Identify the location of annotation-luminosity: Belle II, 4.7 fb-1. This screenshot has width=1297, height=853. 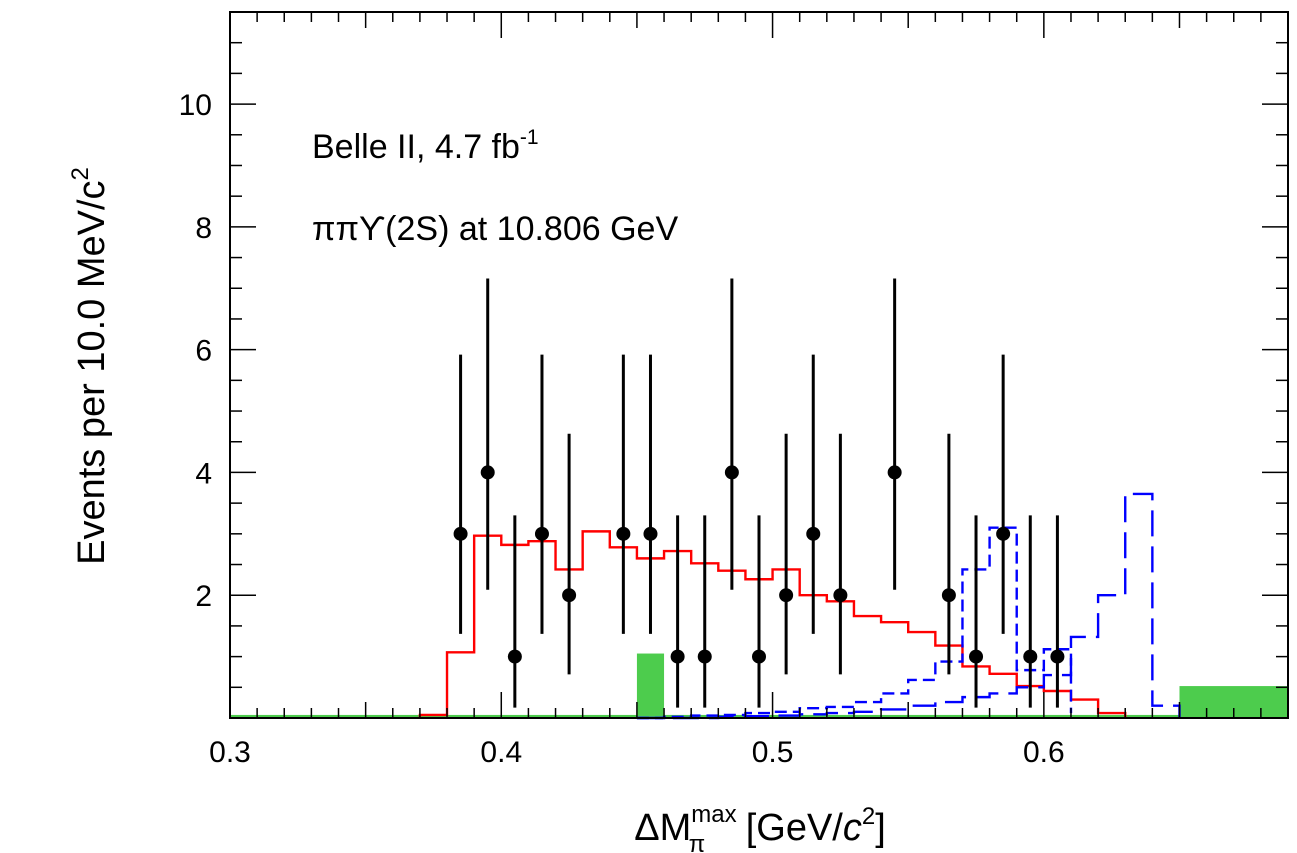
(425, 146).